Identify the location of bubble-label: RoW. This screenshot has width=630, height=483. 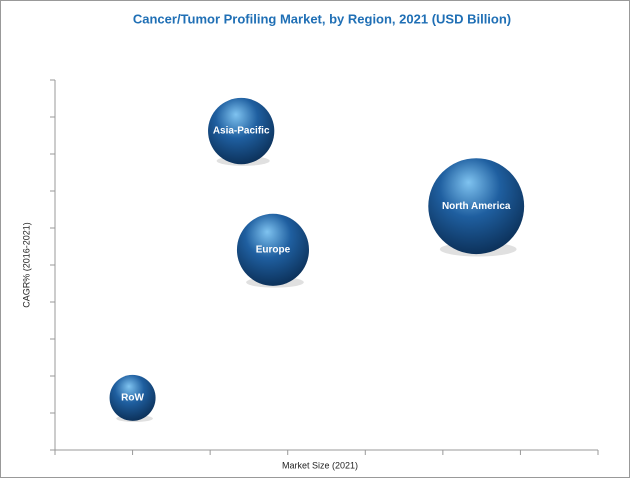
(132, 397).